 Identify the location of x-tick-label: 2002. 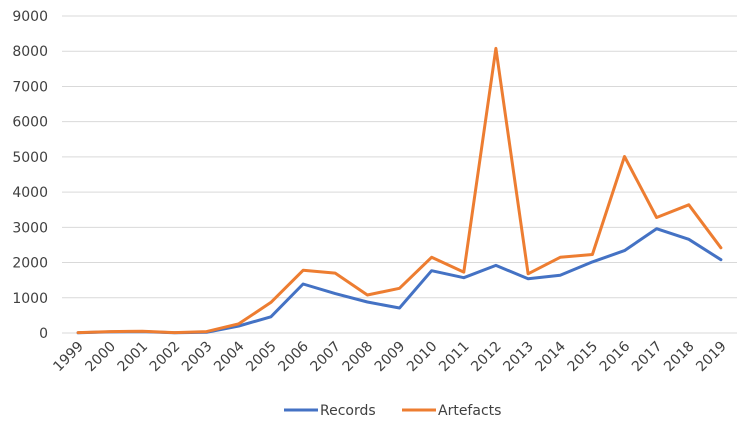
(165, 357).